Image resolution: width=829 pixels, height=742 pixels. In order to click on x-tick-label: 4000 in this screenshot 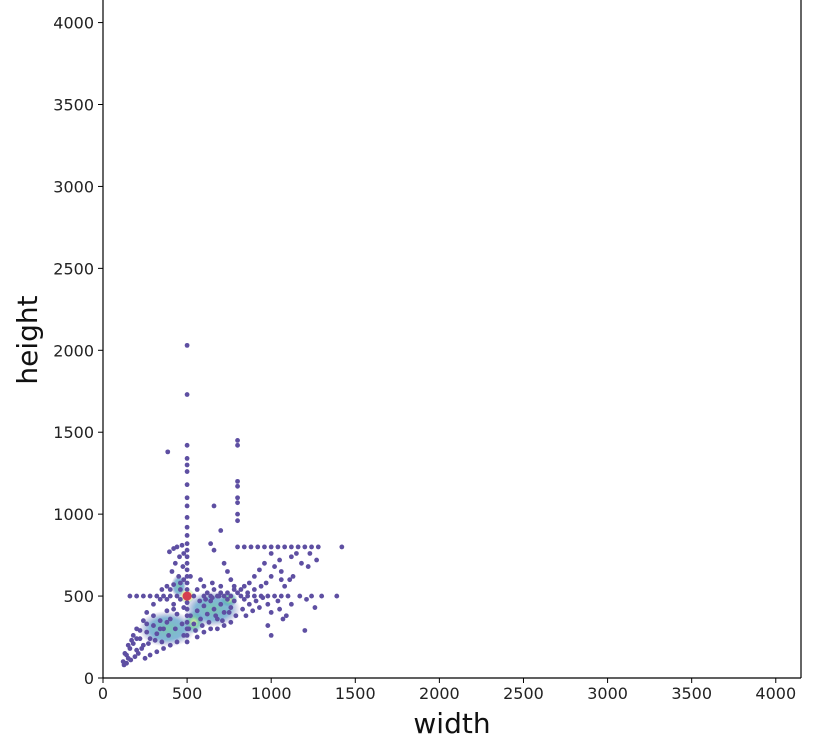, I will do `click(775, 693)`.